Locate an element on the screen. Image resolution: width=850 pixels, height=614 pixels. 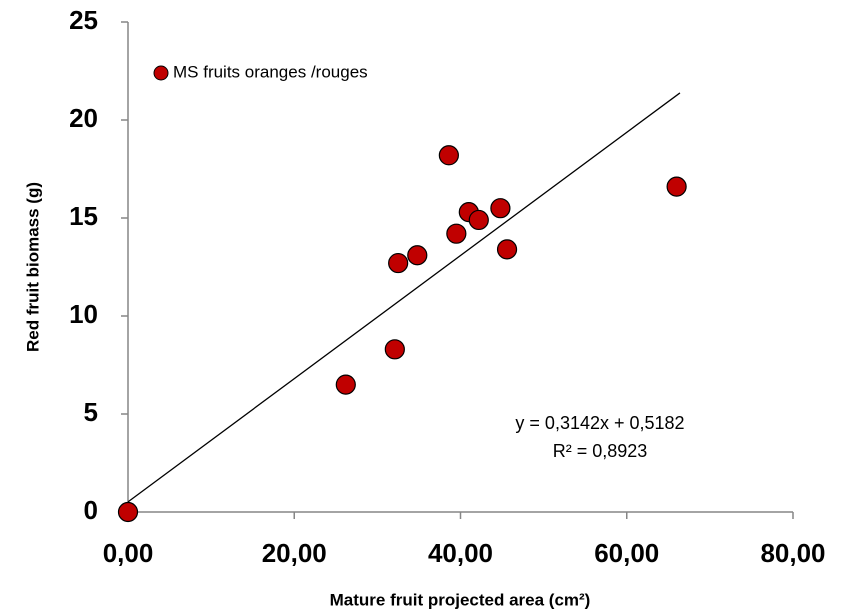
legend-label: MS fruits oranges /rouges is located at coordinates (270, 71).